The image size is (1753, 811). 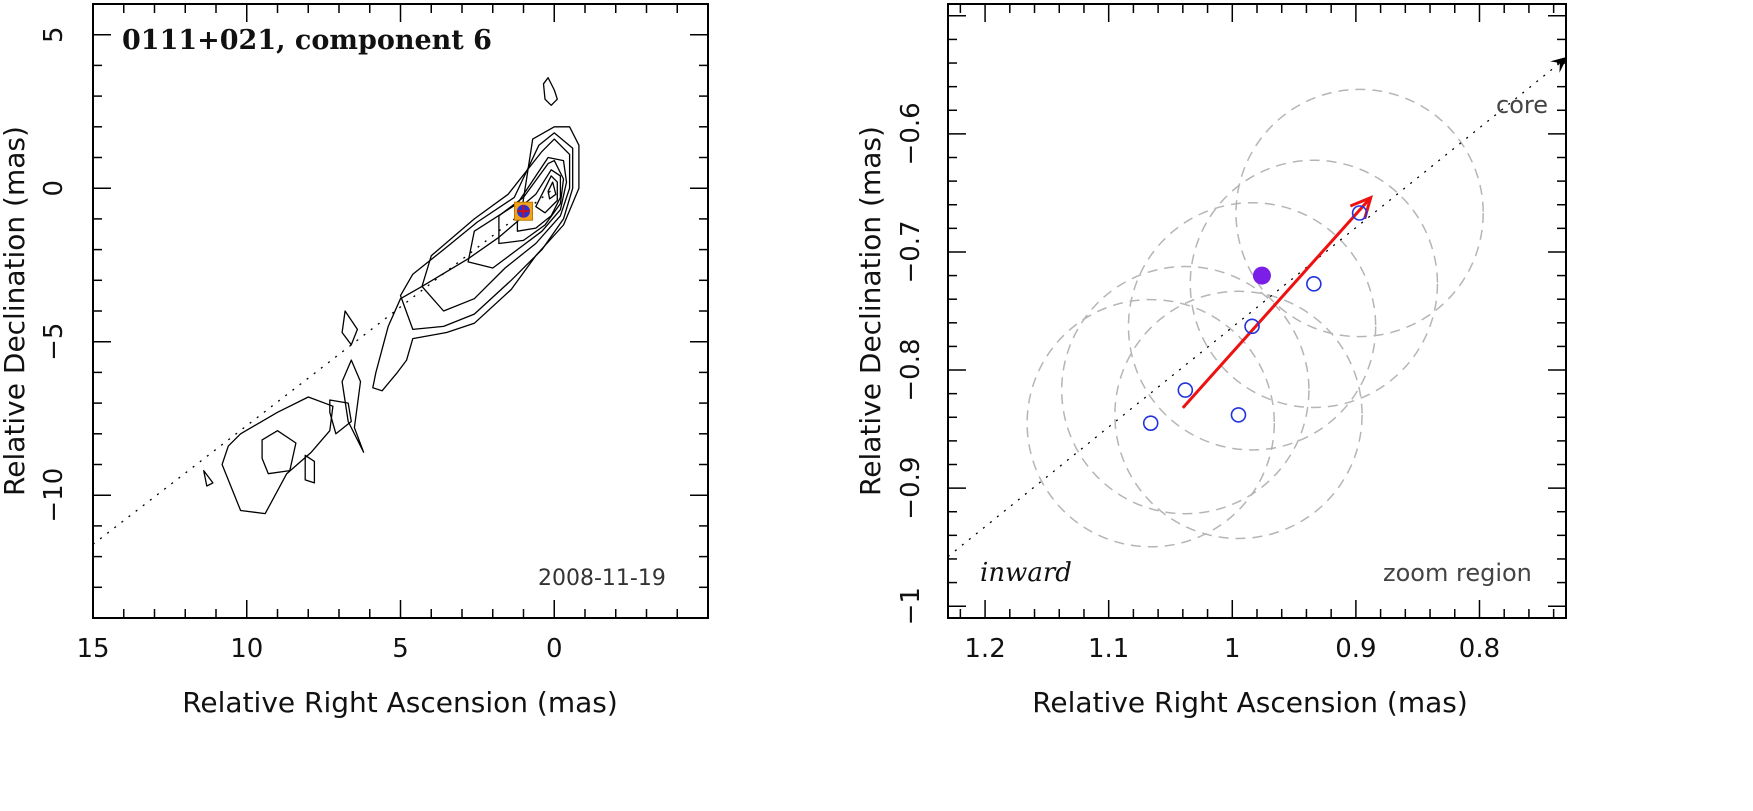 What do you see at coordinates (911, 606) in the screenshot?
I see `y-tick-label: −1` at bounding box center [911, 606].